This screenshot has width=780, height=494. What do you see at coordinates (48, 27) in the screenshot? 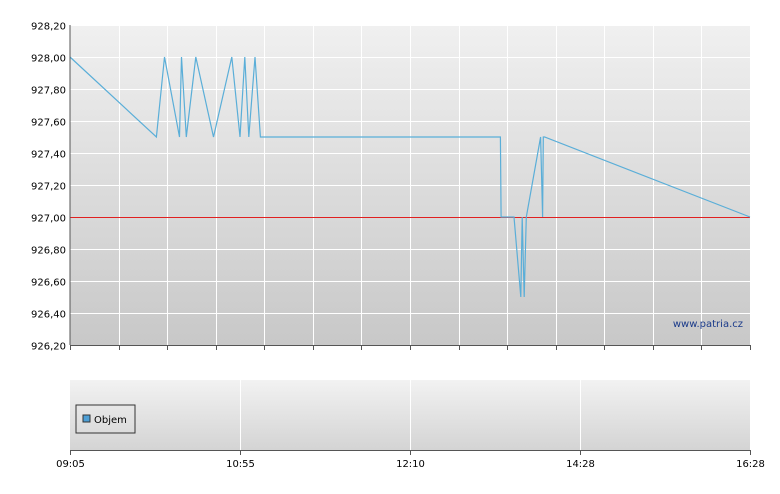
I see `y-tick-label: 928,20` at bounding box center [48, 27].